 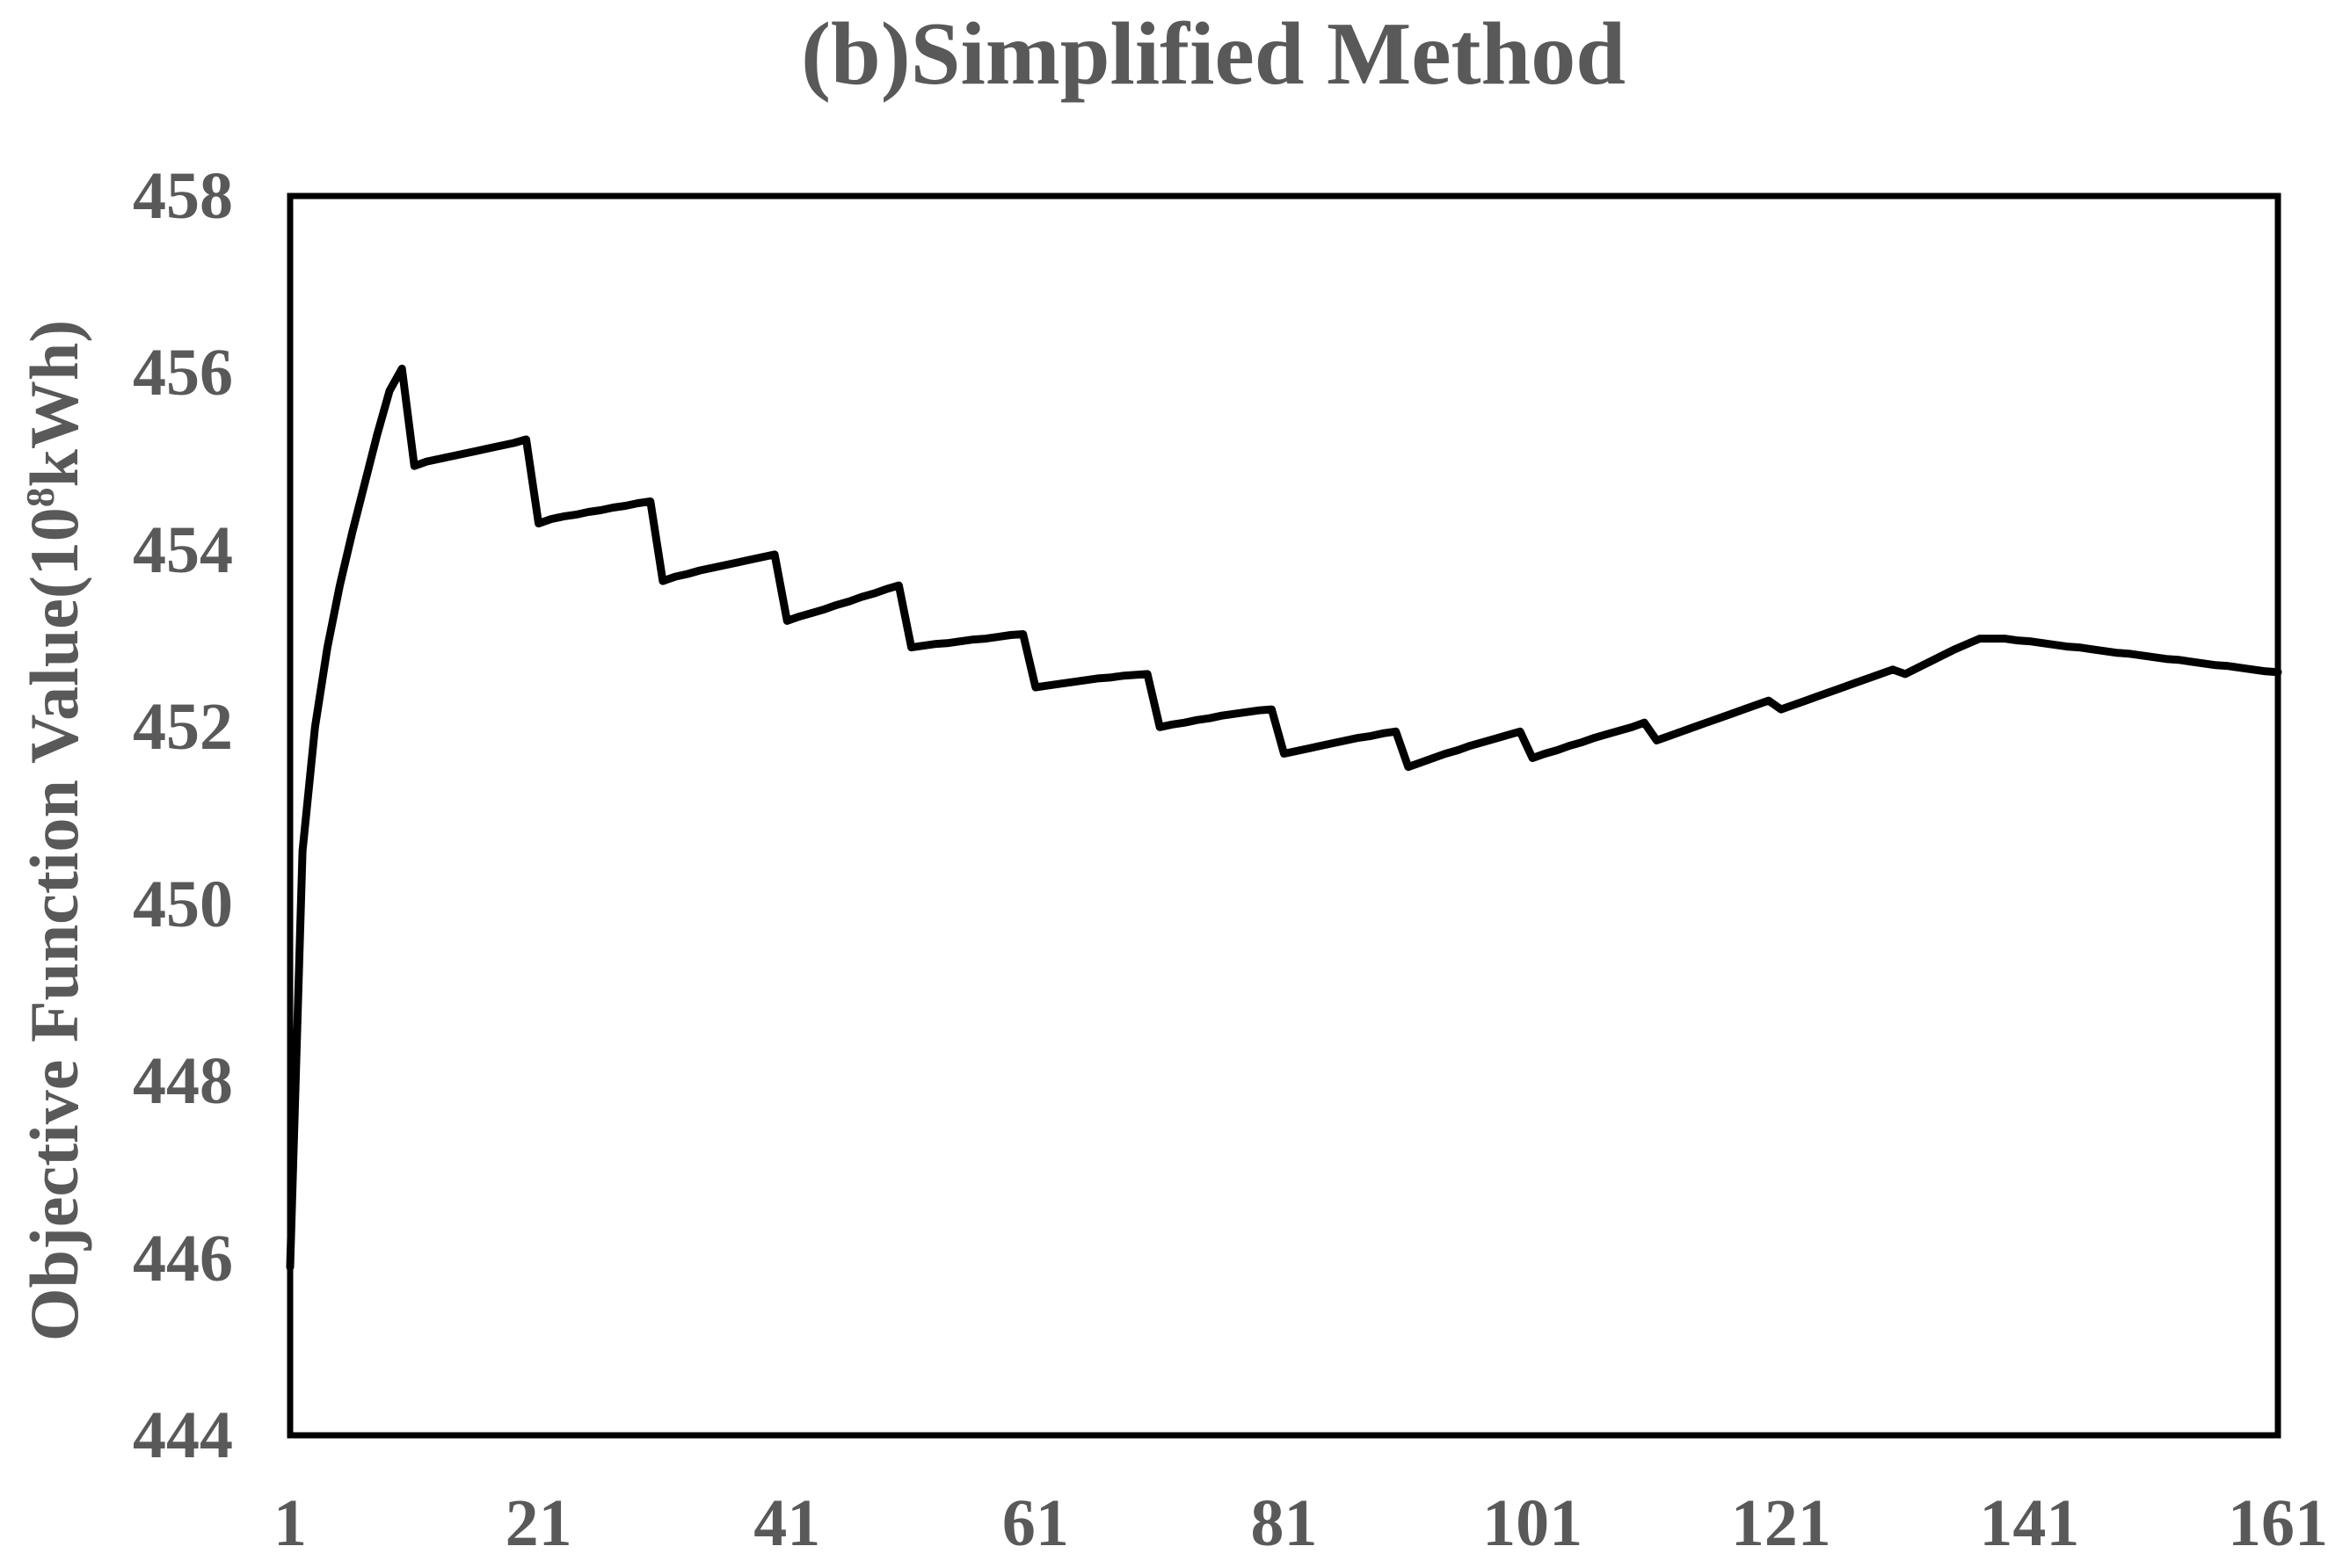 What do you see at coordinates (183, 373) in the screenshot?
I see `y-tick-label: 456` at bounding box center [183, 373].